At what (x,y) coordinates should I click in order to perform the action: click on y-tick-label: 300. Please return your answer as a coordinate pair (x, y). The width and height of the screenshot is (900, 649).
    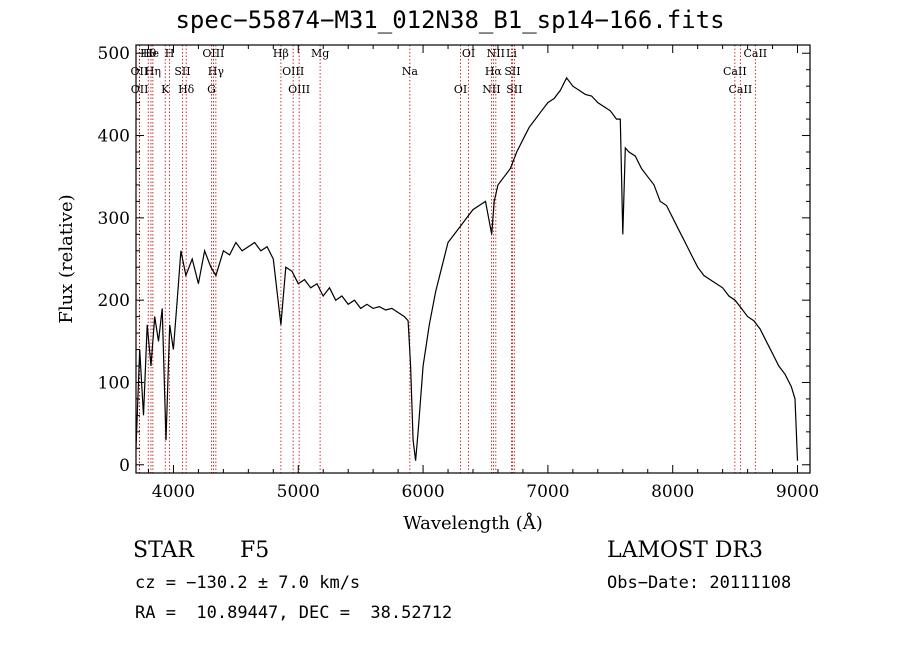
    Looking at the image, I should click on (114, 219).